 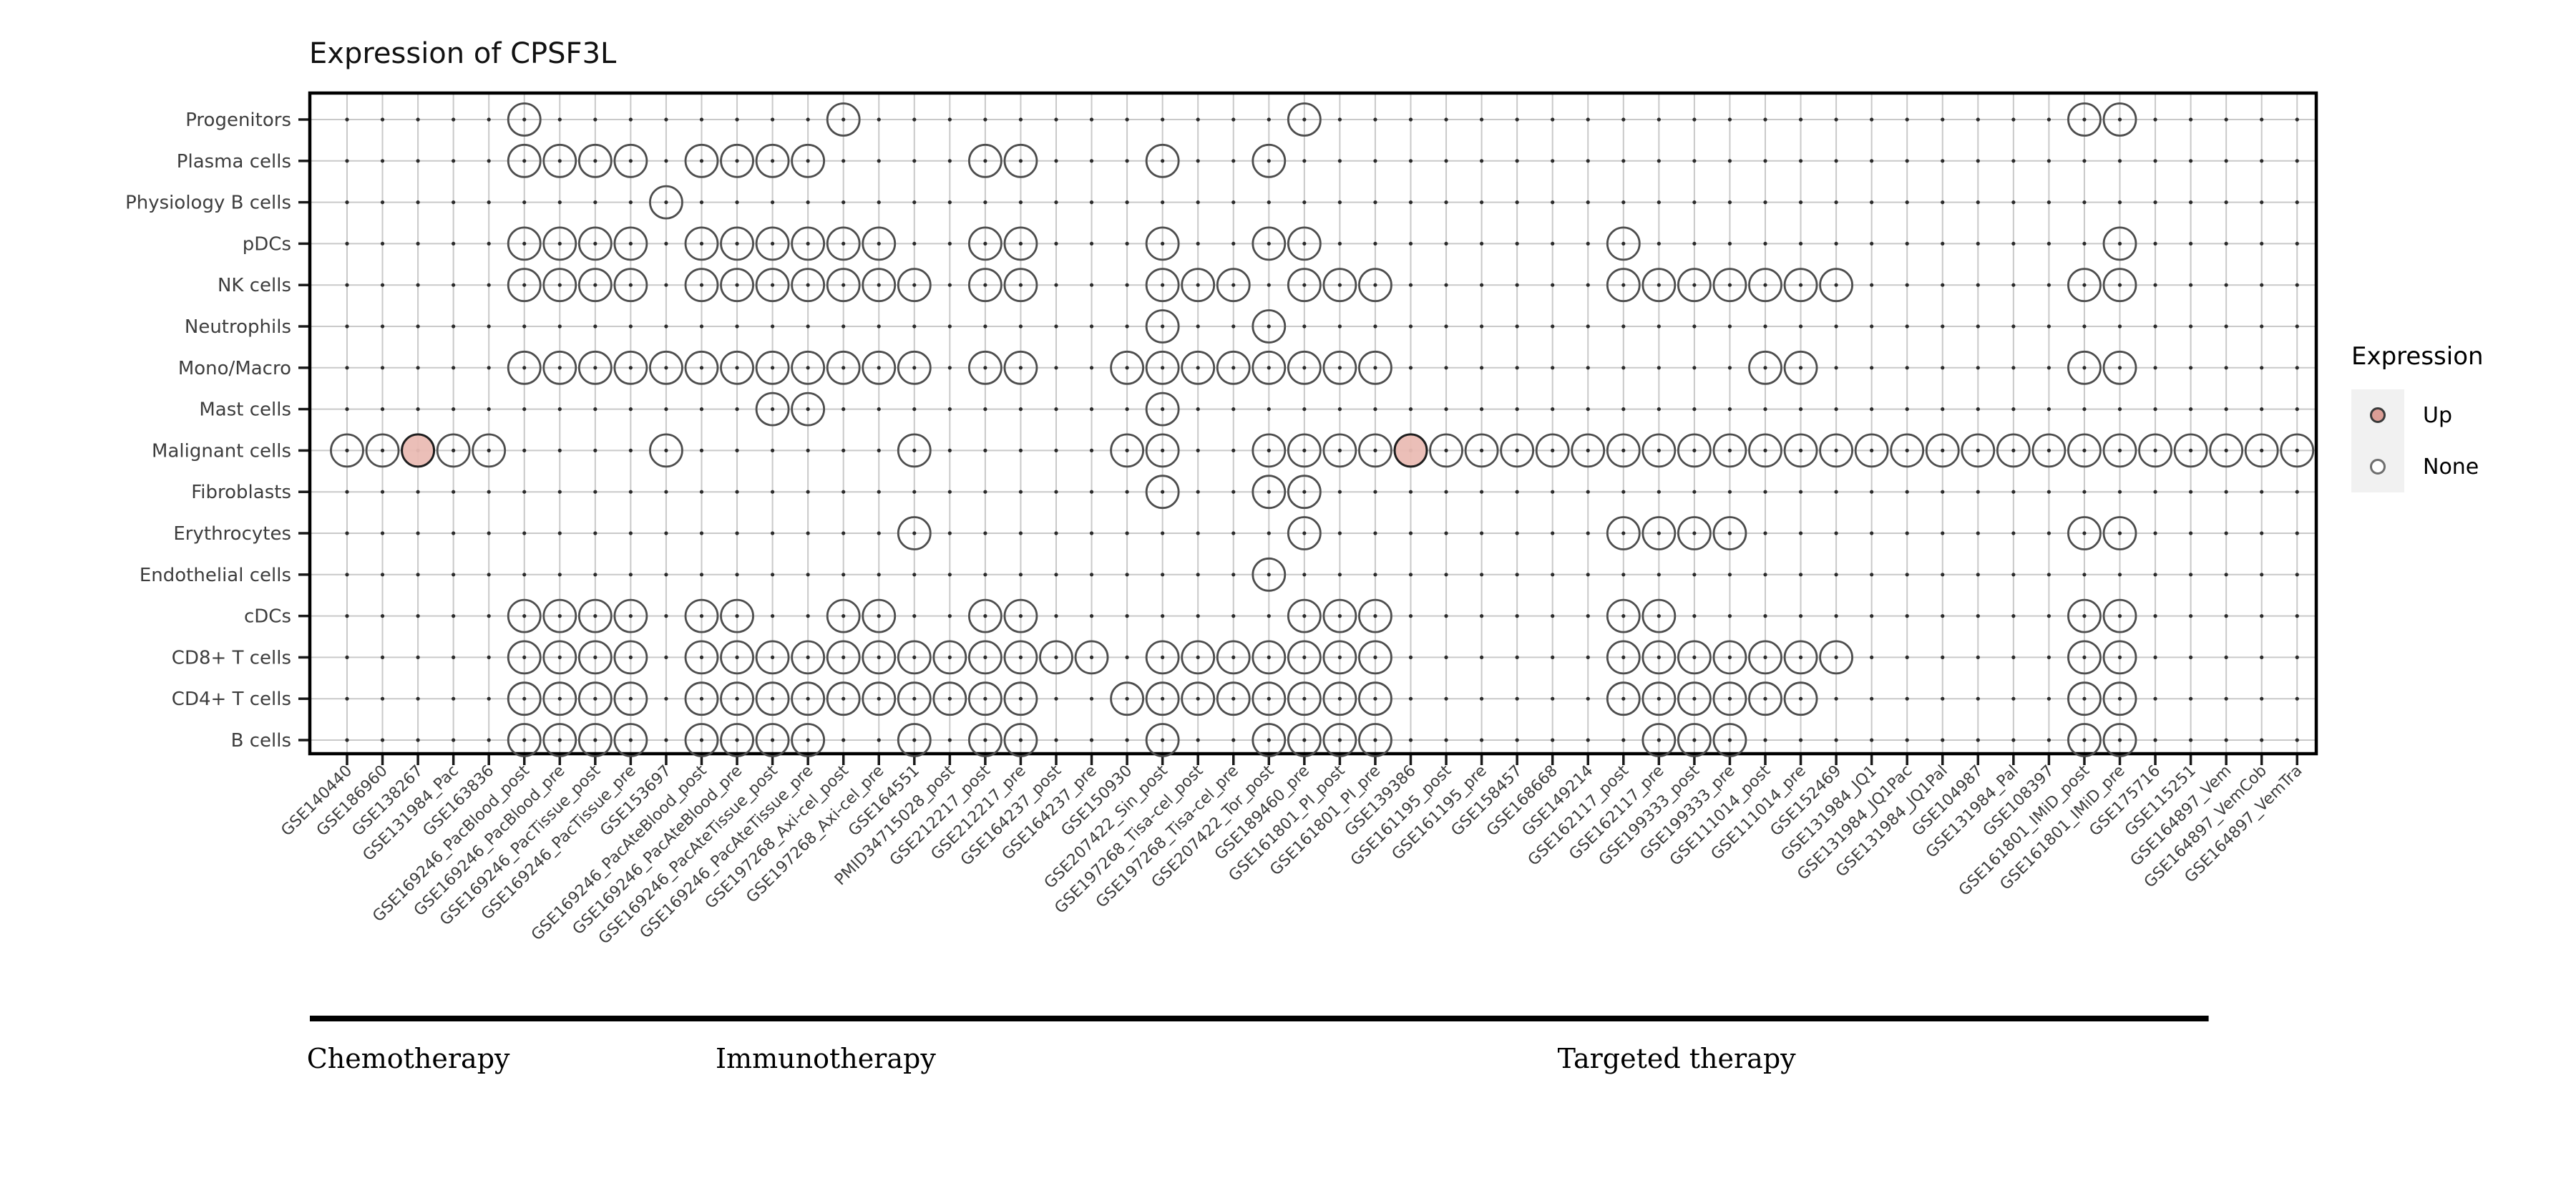 I want to click on legend-title: Expression, so click(x=2417, y=356).